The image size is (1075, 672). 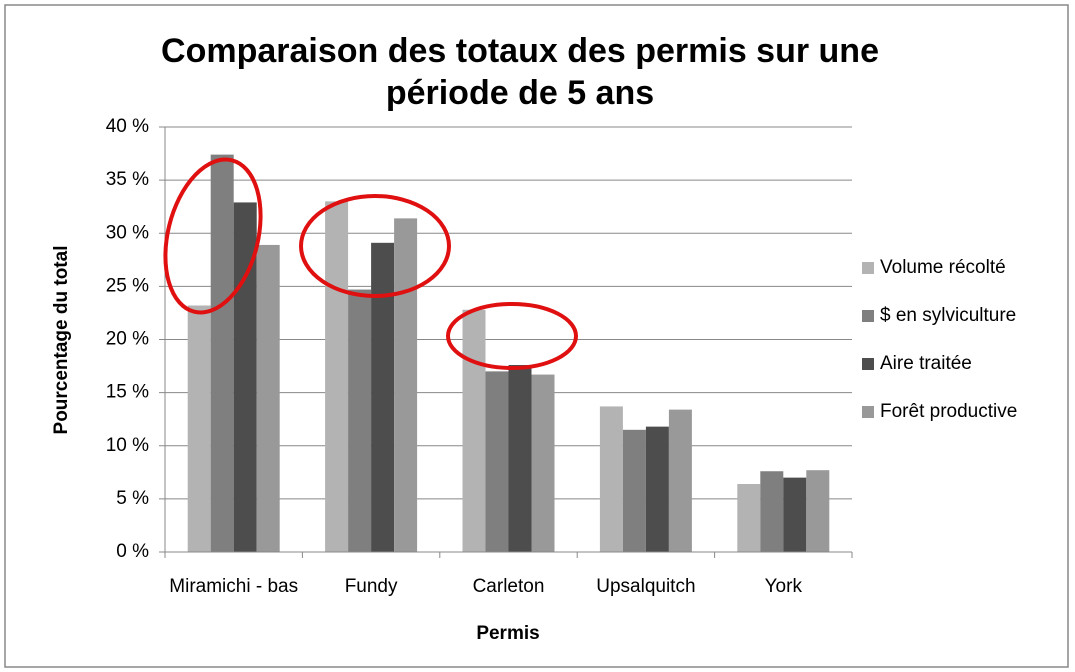 What do you see at coordinates (508, 586) in the screenshot?
I see `x-tick-label: Carleton` at bounding box center [508, 586].